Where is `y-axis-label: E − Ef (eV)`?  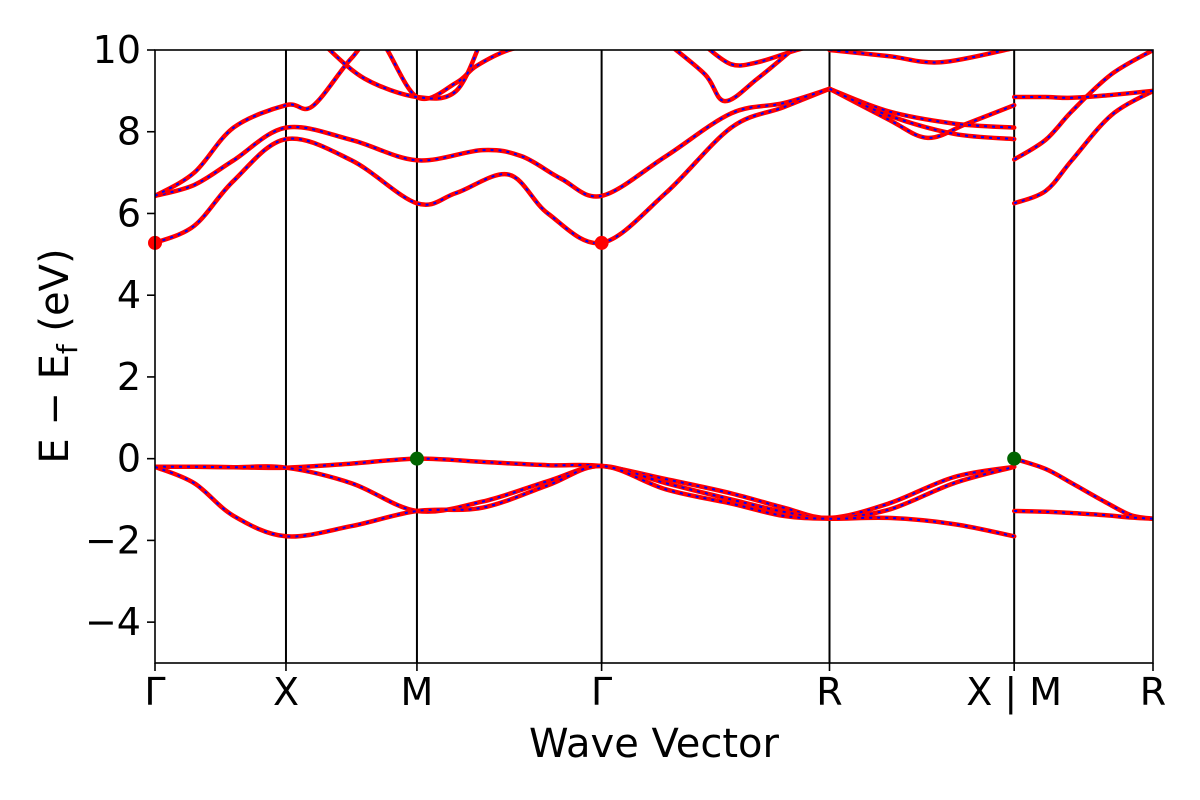 y-axis-label: E − Ef (eV) is located at coordinates (58, 355).